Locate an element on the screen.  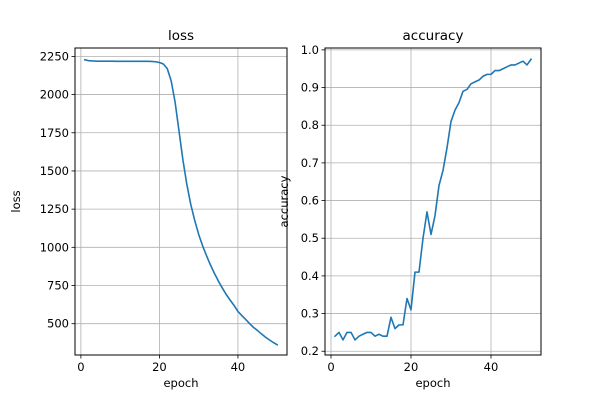
loss-y-tick-label: 2250 is located at coordinates (54, 56).